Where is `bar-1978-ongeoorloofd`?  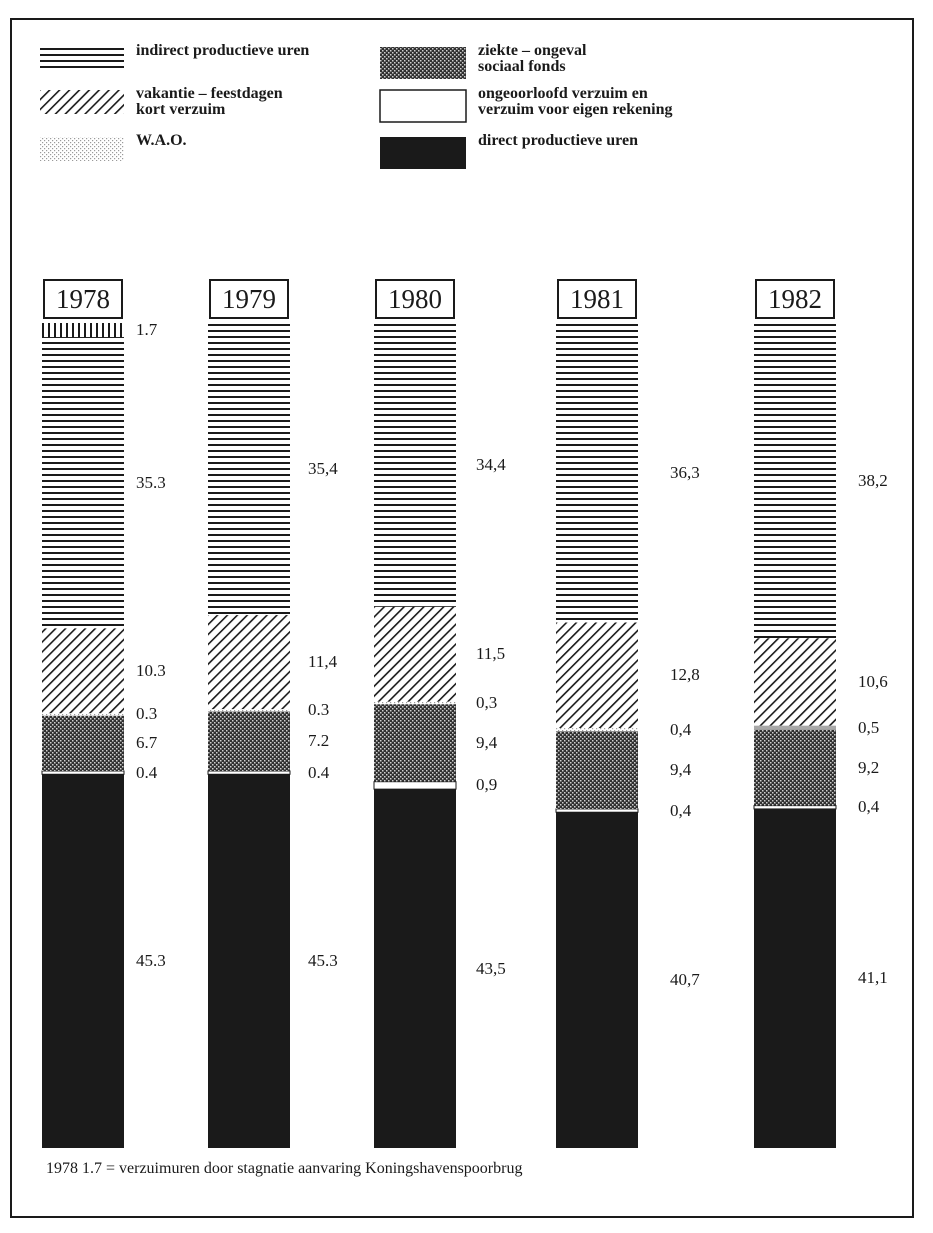
bar-1978-ongeoorloofd is located at coordinates (83, 772).